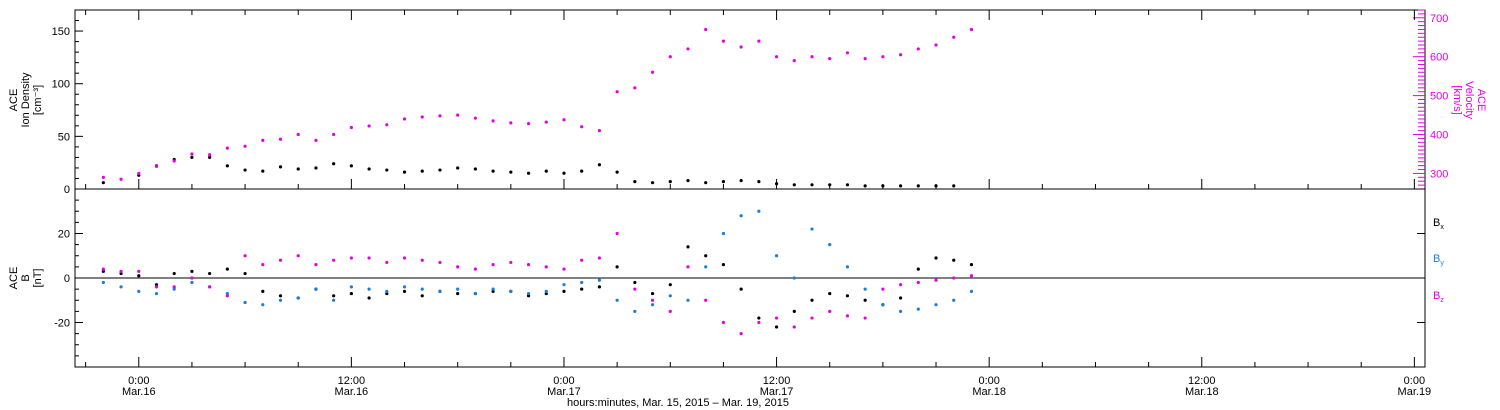 The height and width of the screenshot is (410, 1500). Describe the element at coordinates (1415, 392) in the screenshot. I see `x-tick-date-label: Mar.19` at that location.